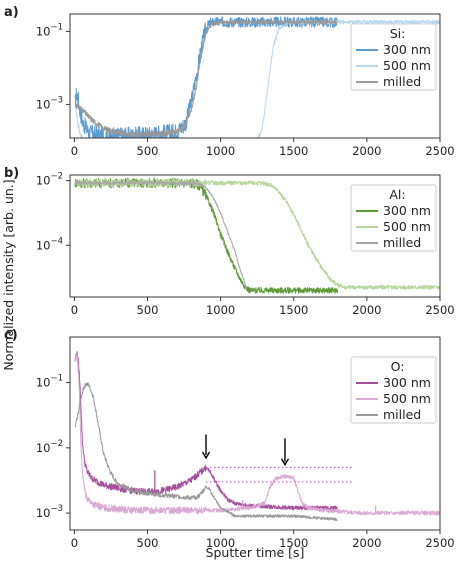  What do you see at coordinates (255, 552) in the screenshot?
I see `x-axis-title: Sputter time [s]` at bounding box center [255, 552].